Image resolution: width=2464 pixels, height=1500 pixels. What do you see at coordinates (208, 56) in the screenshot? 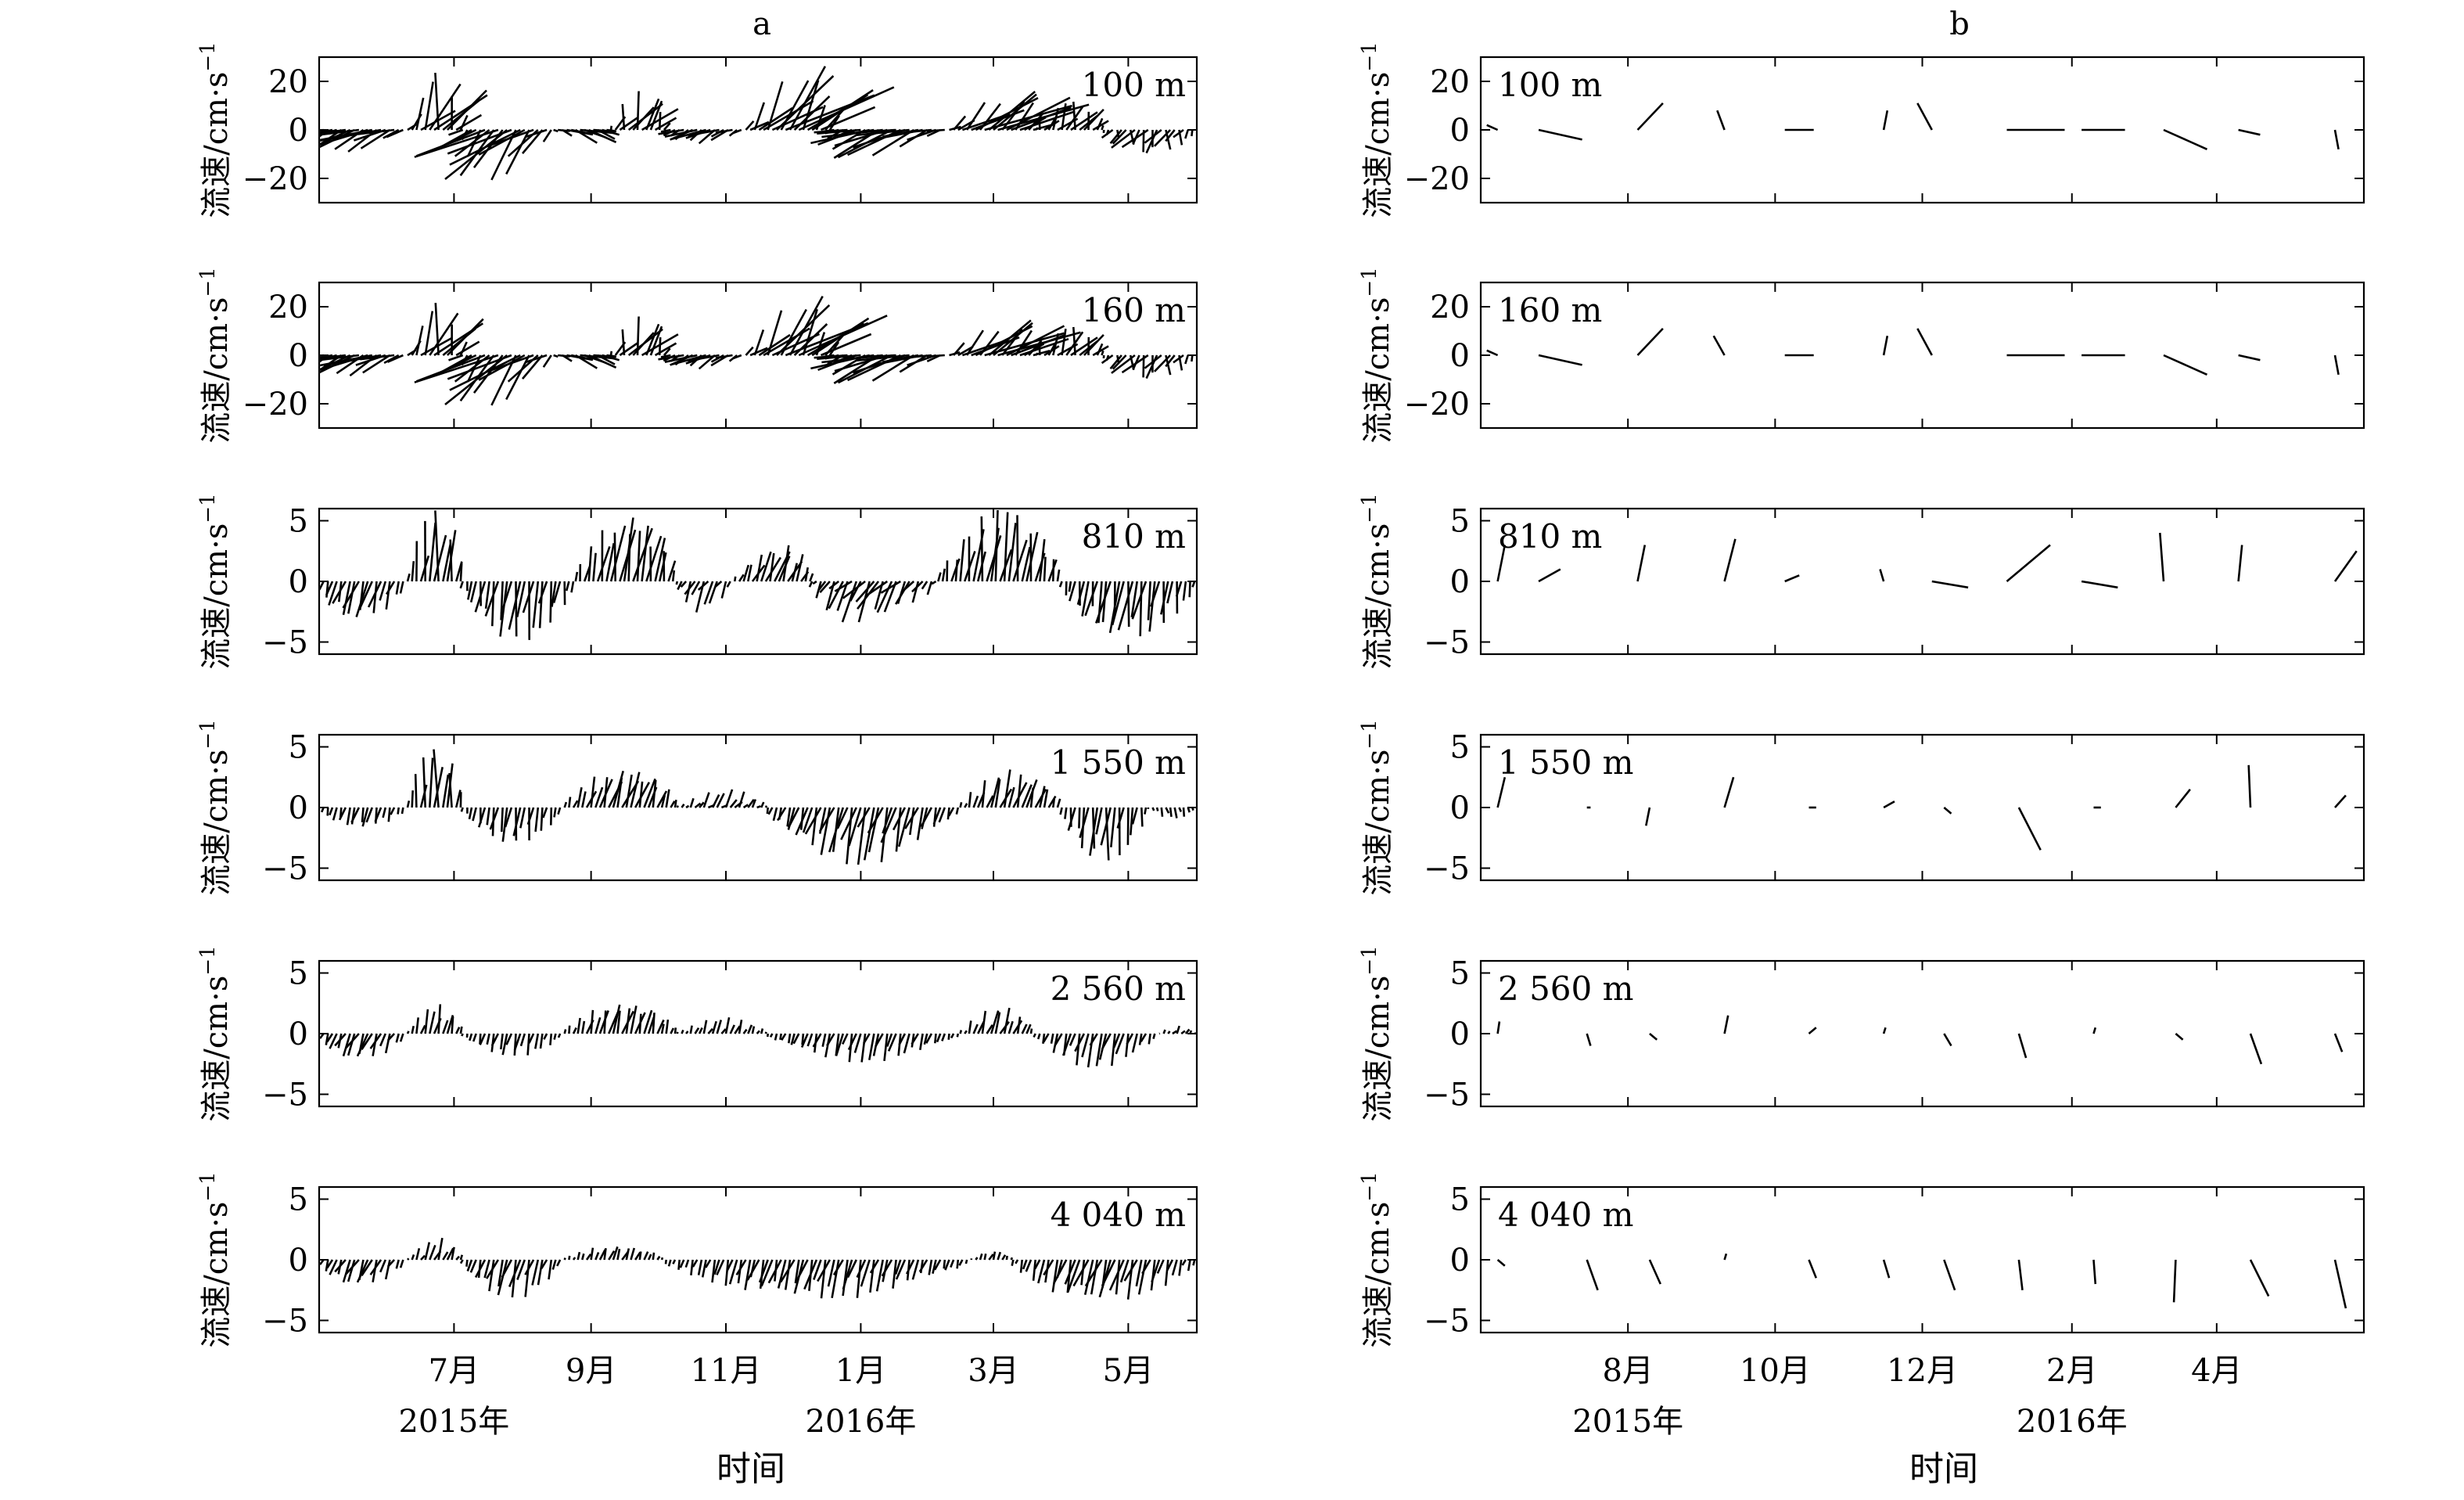
I see `y-axis-title-superscript: −1` at bounding box center [208, 56].